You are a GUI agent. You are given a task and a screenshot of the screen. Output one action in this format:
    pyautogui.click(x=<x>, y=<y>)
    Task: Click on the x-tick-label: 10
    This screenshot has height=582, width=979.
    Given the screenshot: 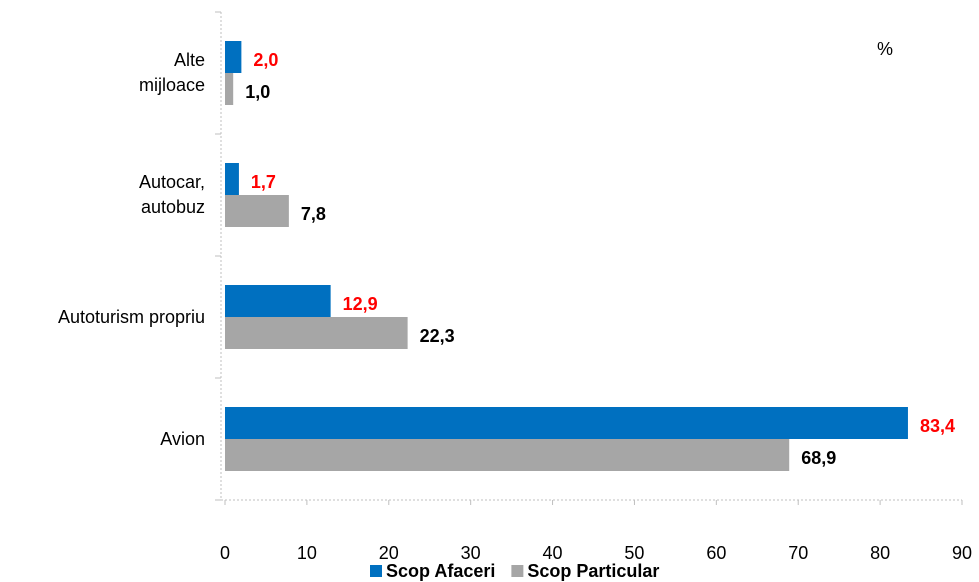 What is the action you would take?
    pyautogui.click(x=307, y=553)
    